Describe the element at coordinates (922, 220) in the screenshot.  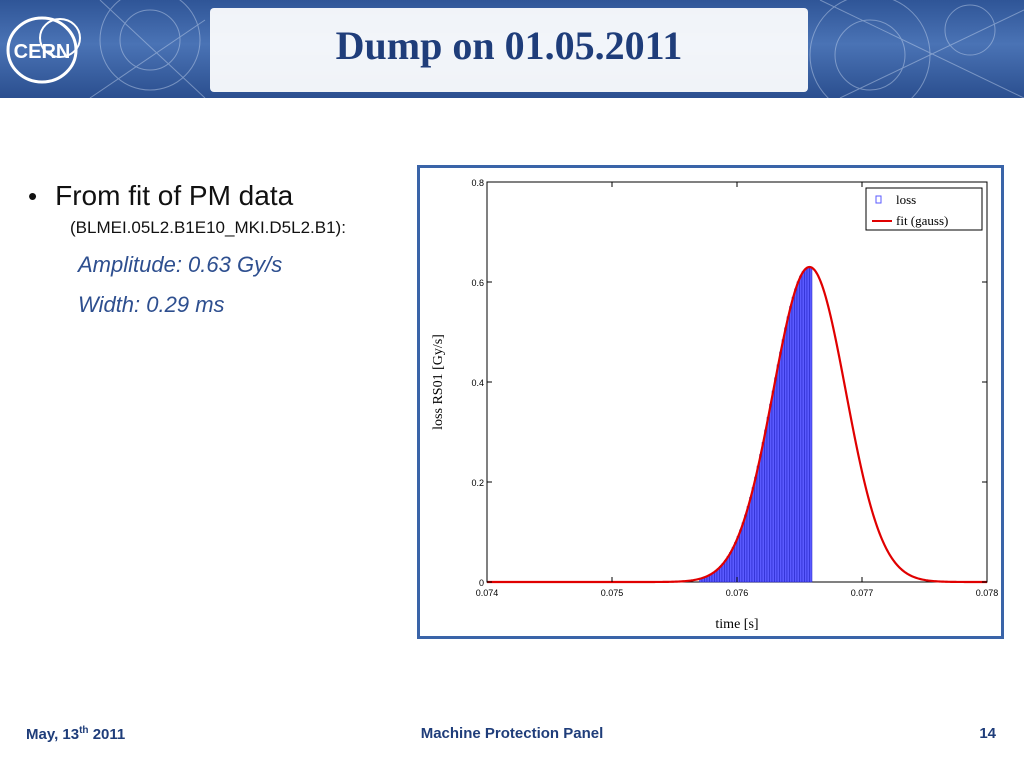
I see `legend-fit-label: fit (gauss)` at that location.